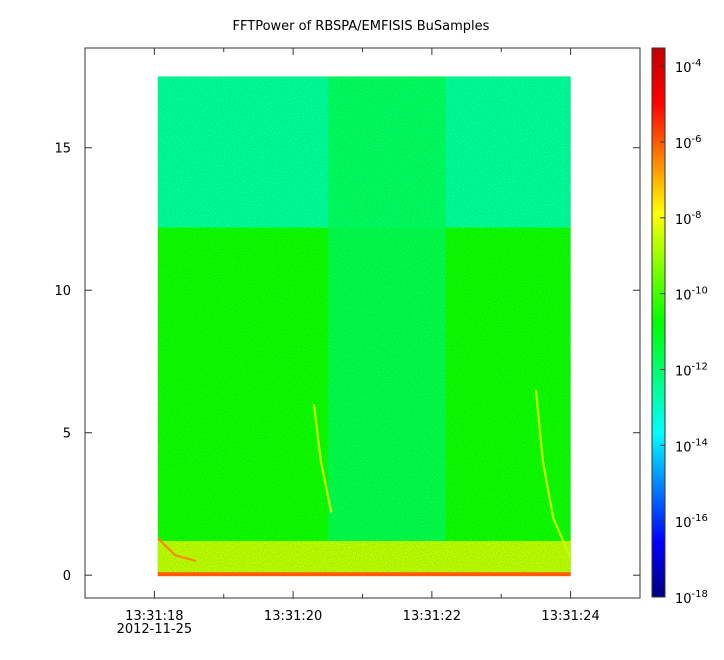 Image resolution: width=724 pixels, height=660 pixels. I want to click on colorbar-tick-label: 10⁻⁶, so click(688, 143).